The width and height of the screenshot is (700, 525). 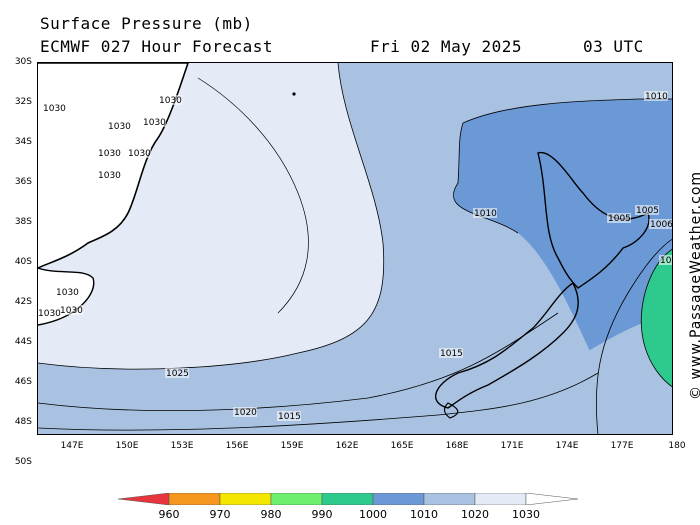 What do you see at coordinates (23, 302) in the screenshot?
I see `lat-tick-label: 42S` at bounding box center [23, 302].